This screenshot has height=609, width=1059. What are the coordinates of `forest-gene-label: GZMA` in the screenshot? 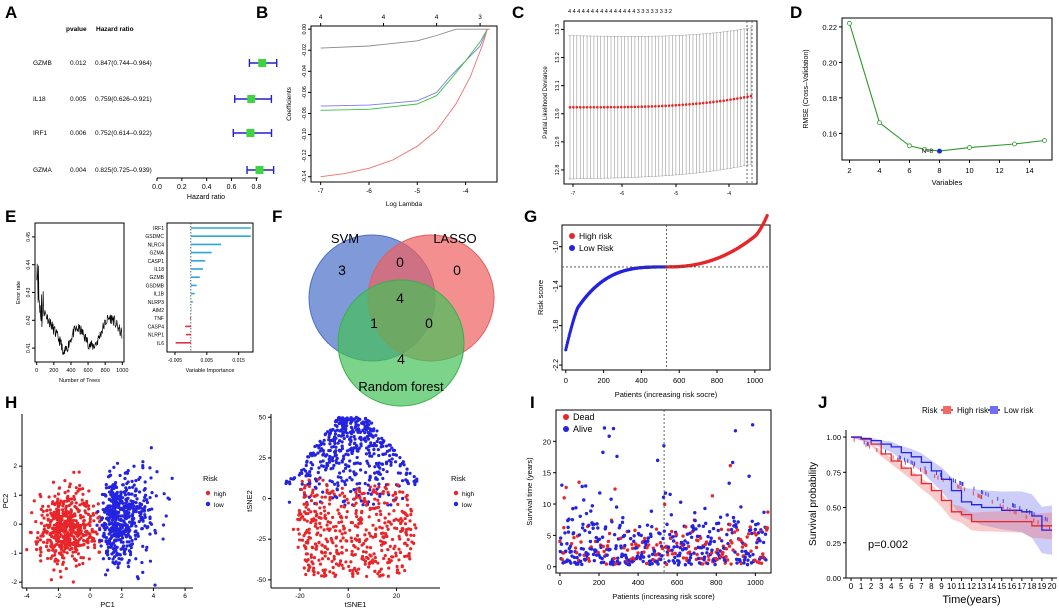 It's located at (42, 170).